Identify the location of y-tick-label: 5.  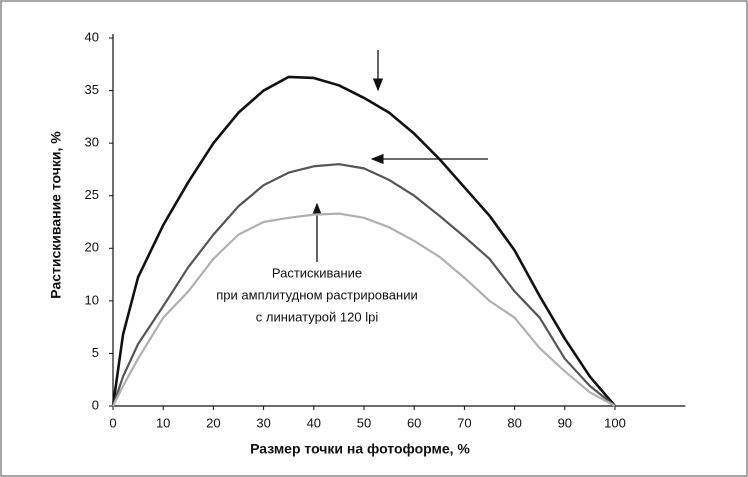
(95, 352).